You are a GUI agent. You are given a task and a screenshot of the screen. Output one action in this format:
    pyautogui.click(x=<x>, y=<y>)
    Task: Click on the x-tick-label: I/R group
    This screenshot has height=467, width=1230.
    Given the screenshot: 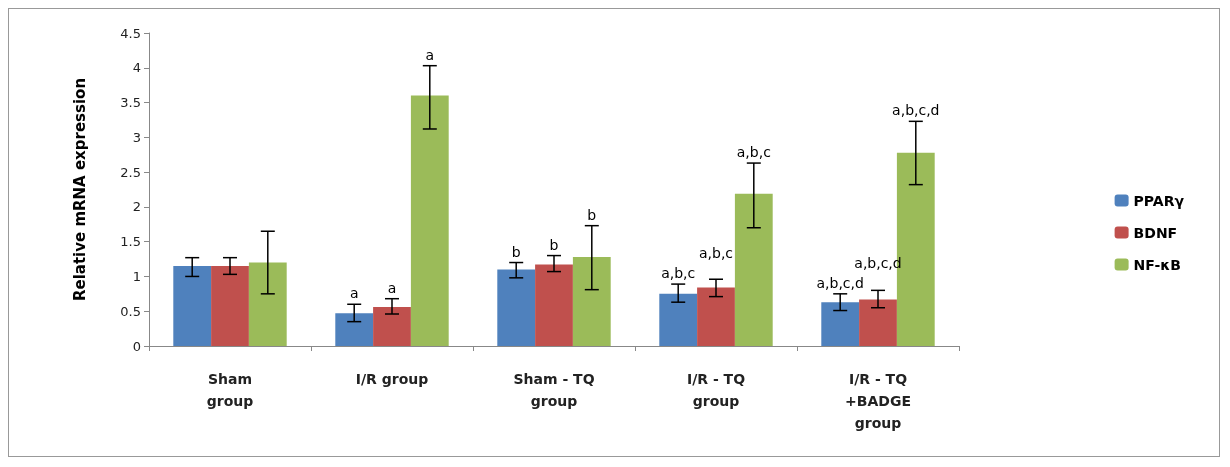 What is the action you would take?
    pyautogui.click(x=392, y=379)
    